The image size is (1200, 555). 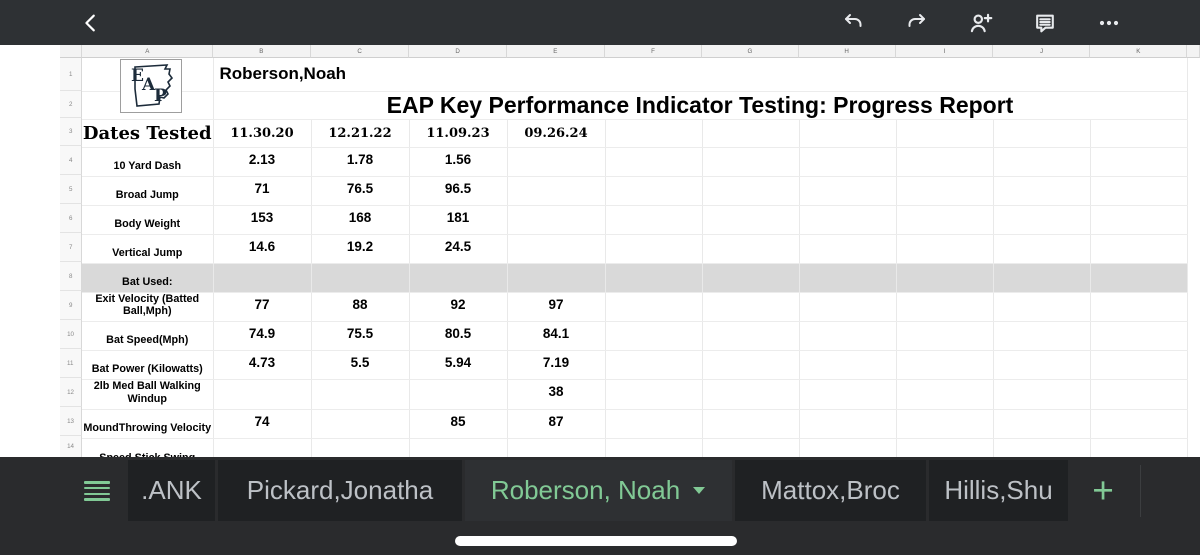 What do you see at coordinates (360, 249) in the screenshot?
I see `value-cell: 19.2` at bounding box center [360, 249].